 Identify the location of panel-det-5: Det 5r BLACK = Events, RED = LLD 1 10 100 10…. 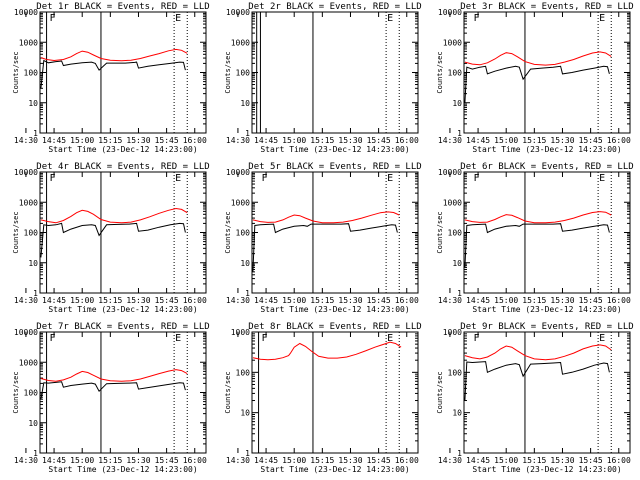
(323, 238).